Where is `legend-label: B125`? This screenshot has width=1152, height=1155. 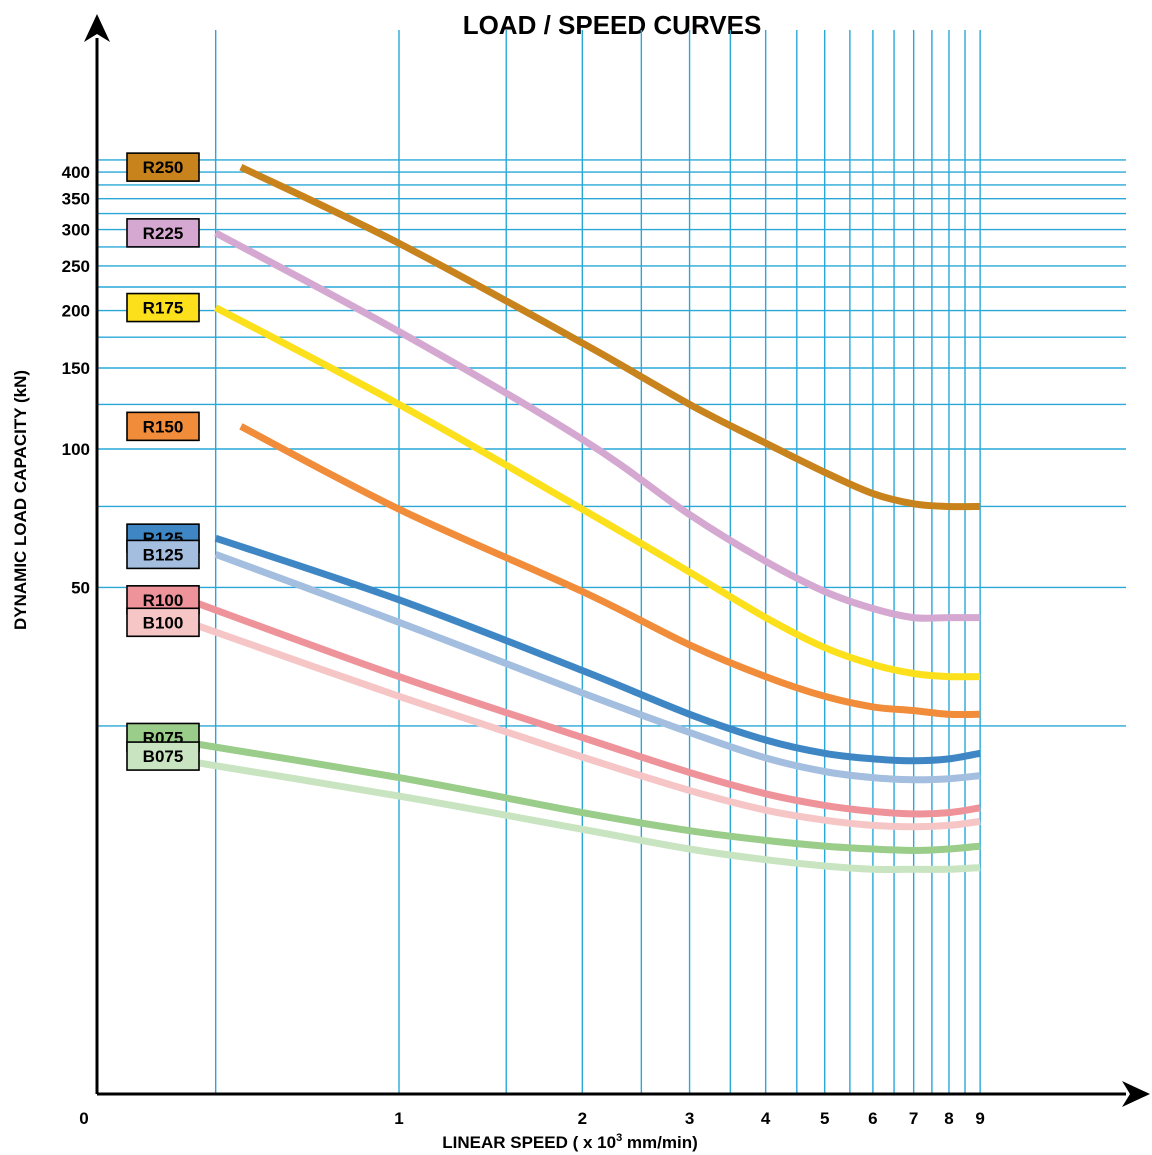
legend-label: B125 is located at coordinates (163, 554).